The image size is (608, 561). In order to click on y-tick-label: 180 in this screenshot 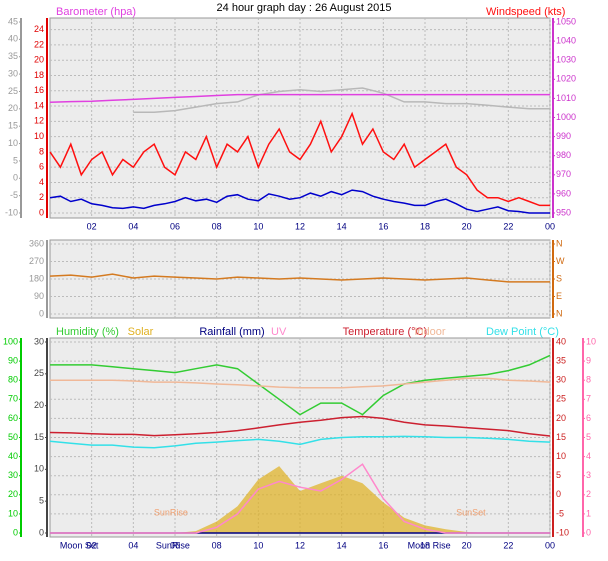, I will do `click(36, 278)`.